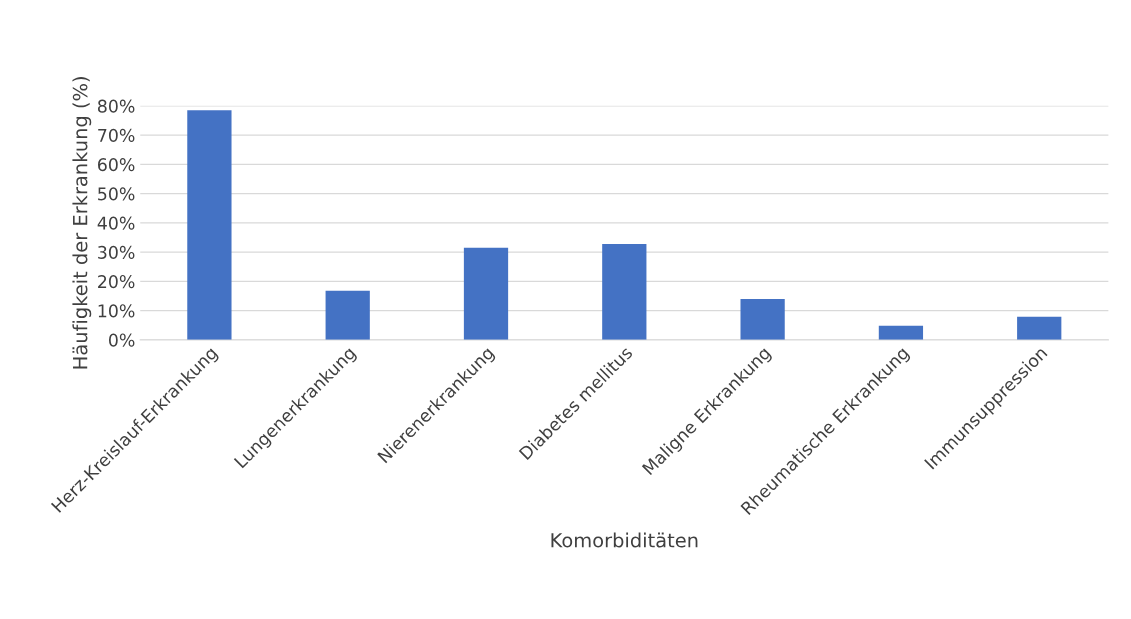 The width and height of the screenshot is (1131, 619). What do you see at coordinates (121, 340) in the screenshot?
I see `y-tick-label: 0%` at bounding box center [121, 340].